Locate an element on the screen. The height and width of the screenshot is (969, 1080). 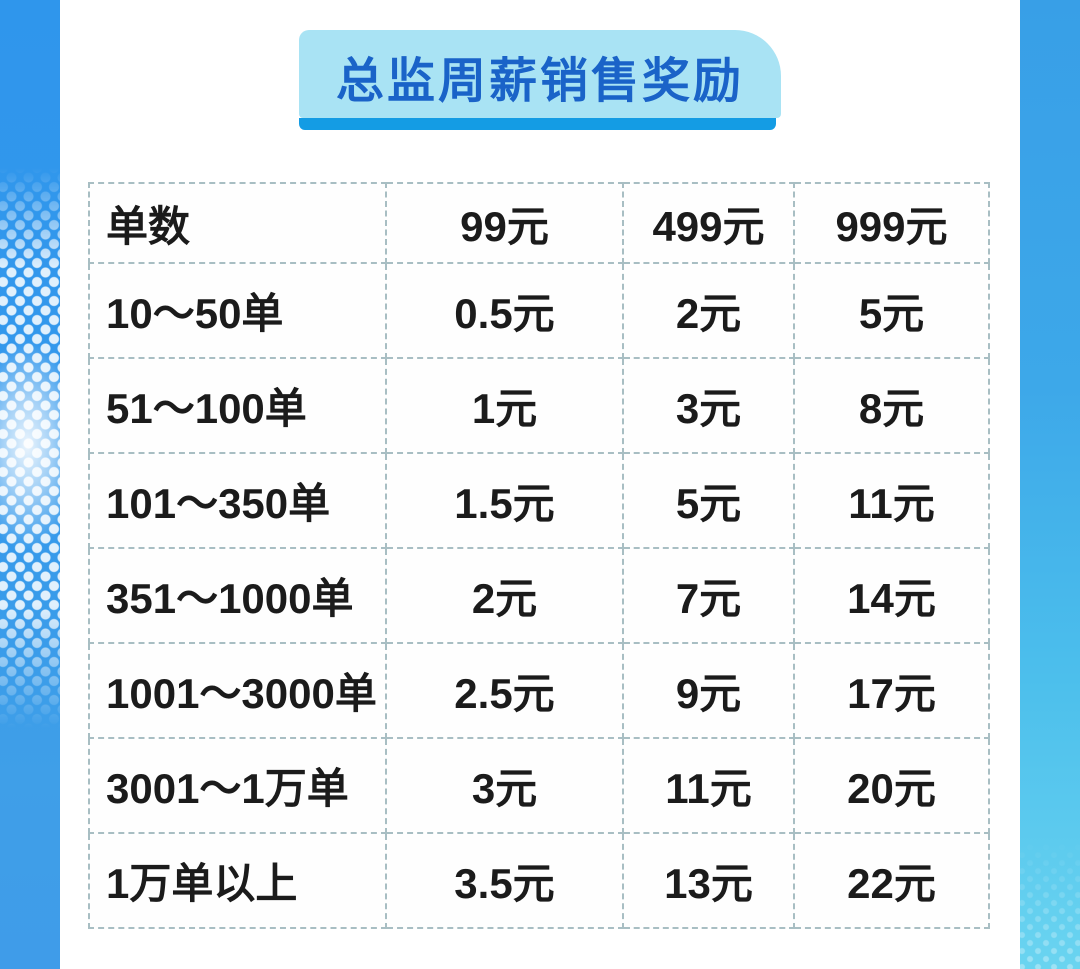
light-glow-decoration is located at coordinates (41, 445).